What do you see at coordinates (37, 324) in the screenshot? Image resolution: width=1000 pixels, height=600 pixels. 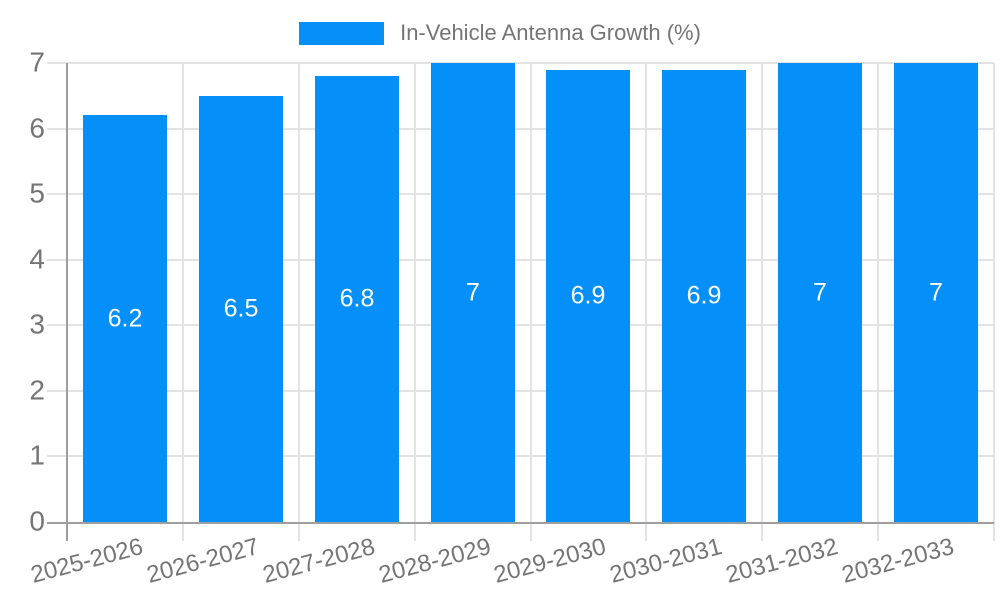 I see `y-axis-tick-label: 3` at bounding box center [37, 324].